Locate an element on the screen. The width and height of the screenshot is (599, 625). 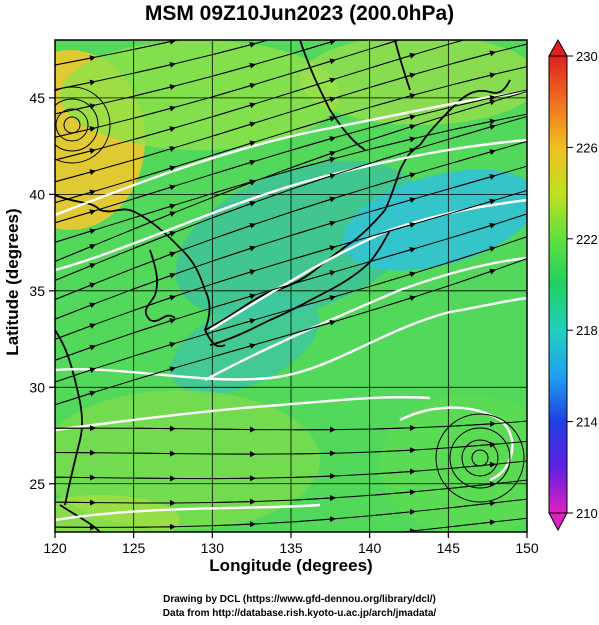
x-tick-label: 140 is located at coordinates (370, 548).